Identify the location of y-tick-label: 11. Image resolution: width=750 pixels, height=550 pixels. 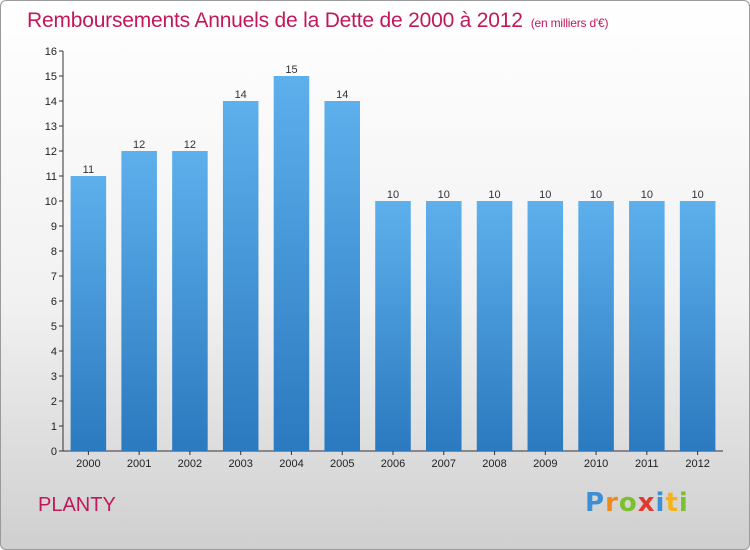
(51, 177).